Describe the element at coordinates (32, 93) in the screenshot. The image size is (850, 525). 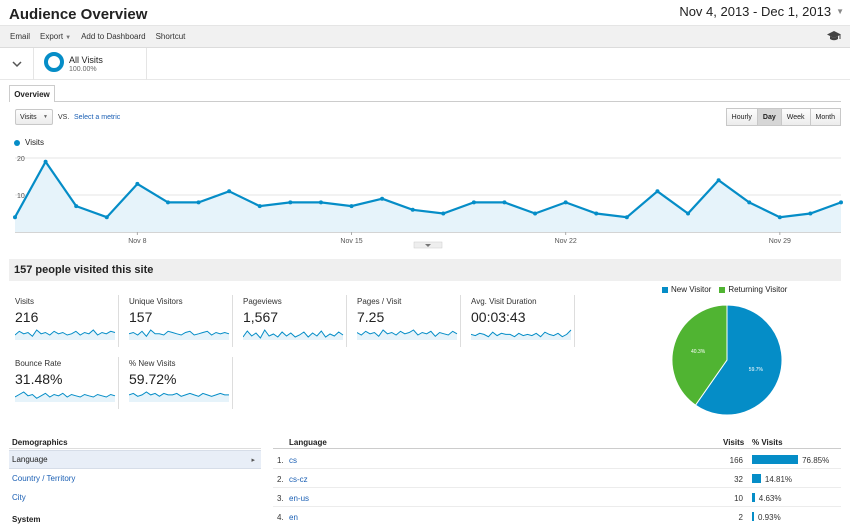
I see `tab-overview: Overview` at that location.